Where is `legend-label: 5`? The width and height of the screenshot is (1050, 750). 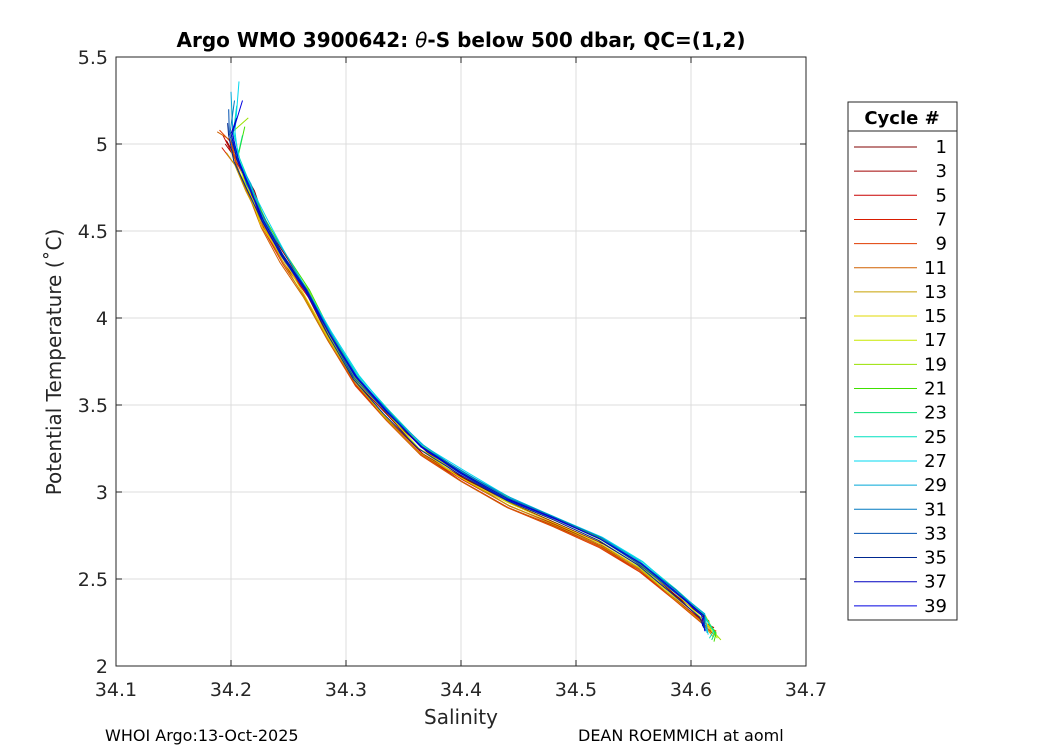
legend-label: 5 is located at coordinates (941, 195).